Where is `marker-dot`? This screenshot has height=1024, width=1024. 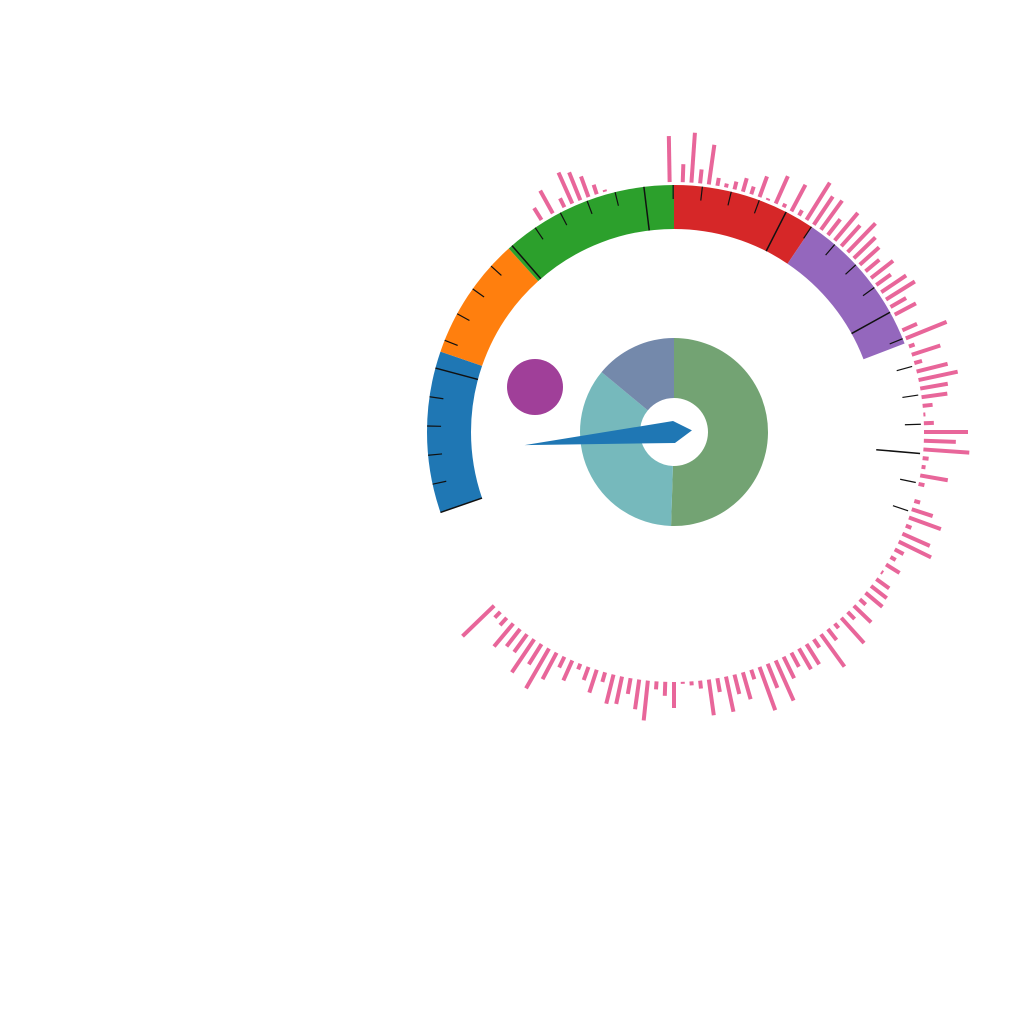
marker-dot is located at coordinates (535, 387).